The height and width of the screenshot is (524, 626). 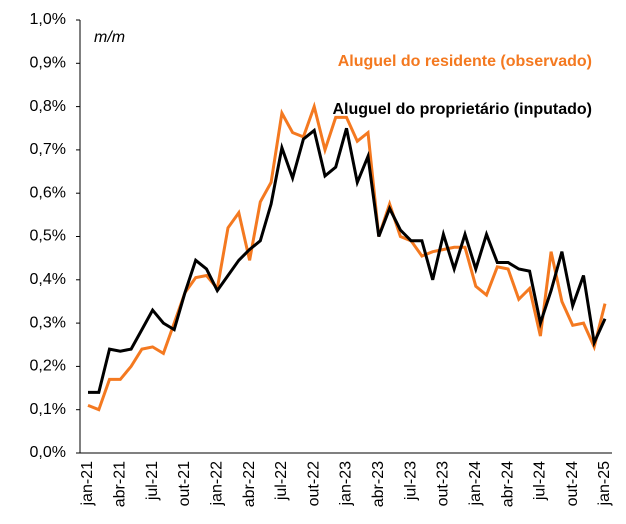 What do you see at coordinates (443, 483) in the screenshot?
I see `x-tick-label: out-23` at bounding box center [443, 483].